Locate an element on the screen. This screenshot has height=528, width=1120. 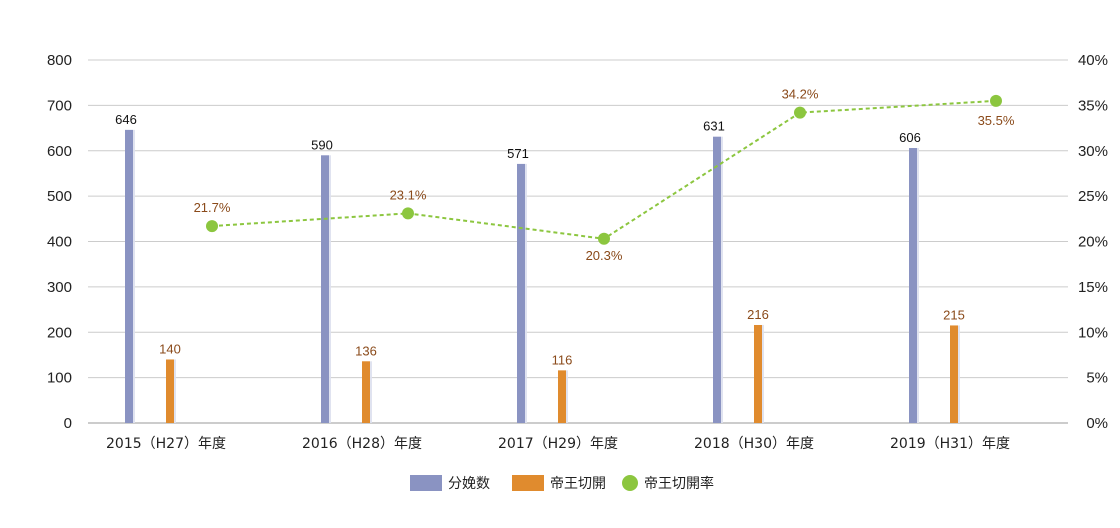
births-value-label: 590 is located at coordinates (322, 144).